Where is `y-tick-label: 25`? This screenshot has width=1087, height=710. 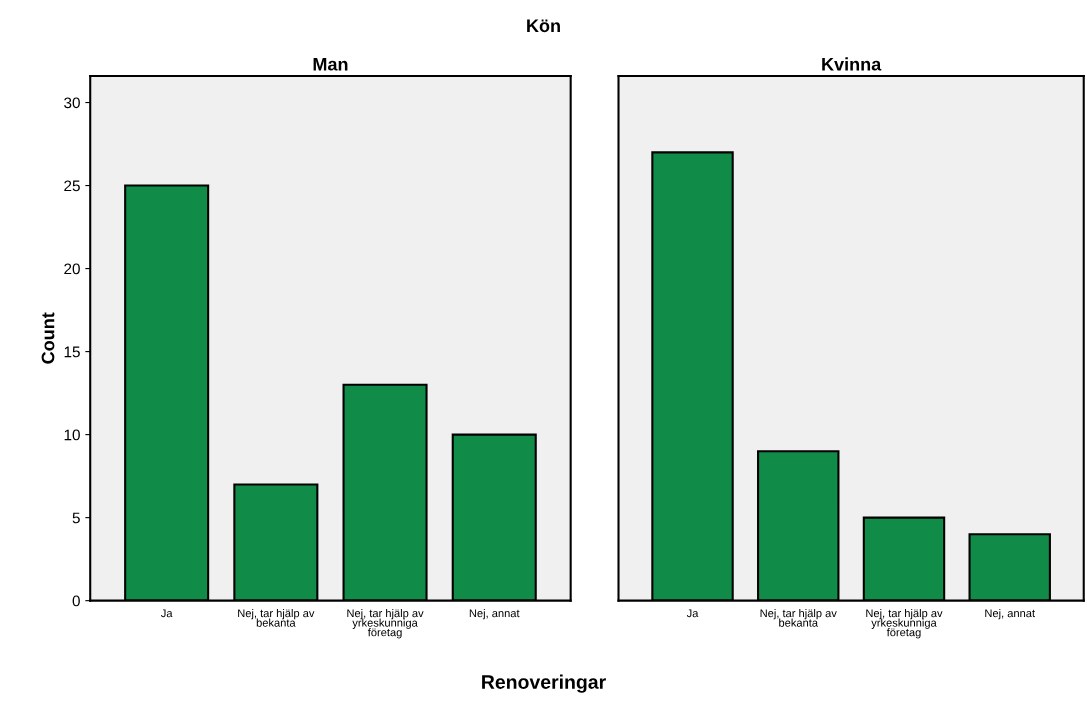 y-tick-label: 25 is located at coordinates (72, 186).